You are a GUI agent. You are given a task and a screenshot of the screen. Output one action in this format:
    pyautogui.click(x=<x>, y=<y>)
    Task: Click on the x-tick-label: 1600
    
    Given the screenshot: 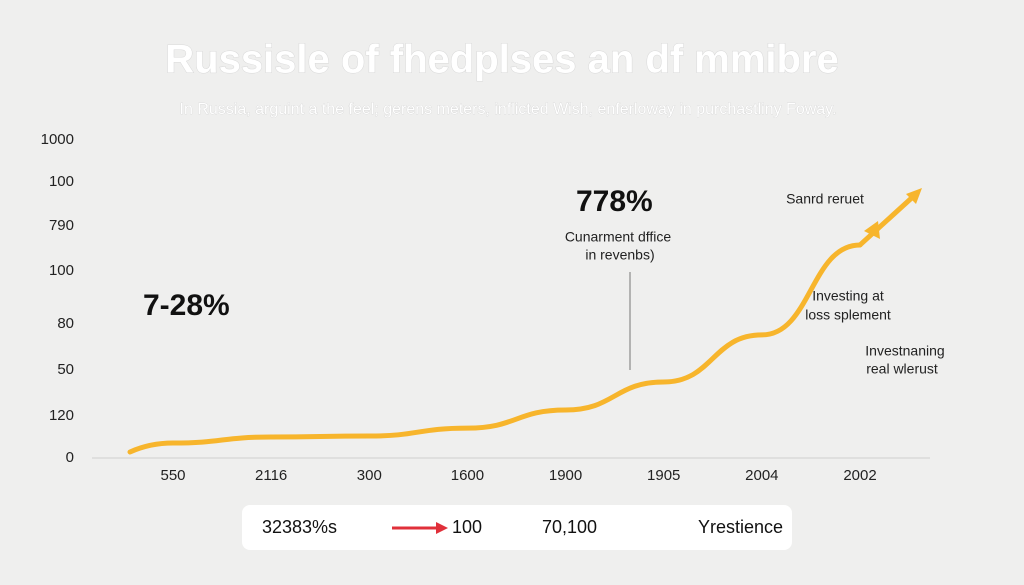 What is the action you would take?
    pyautogui.click(x=467, y=475)
    